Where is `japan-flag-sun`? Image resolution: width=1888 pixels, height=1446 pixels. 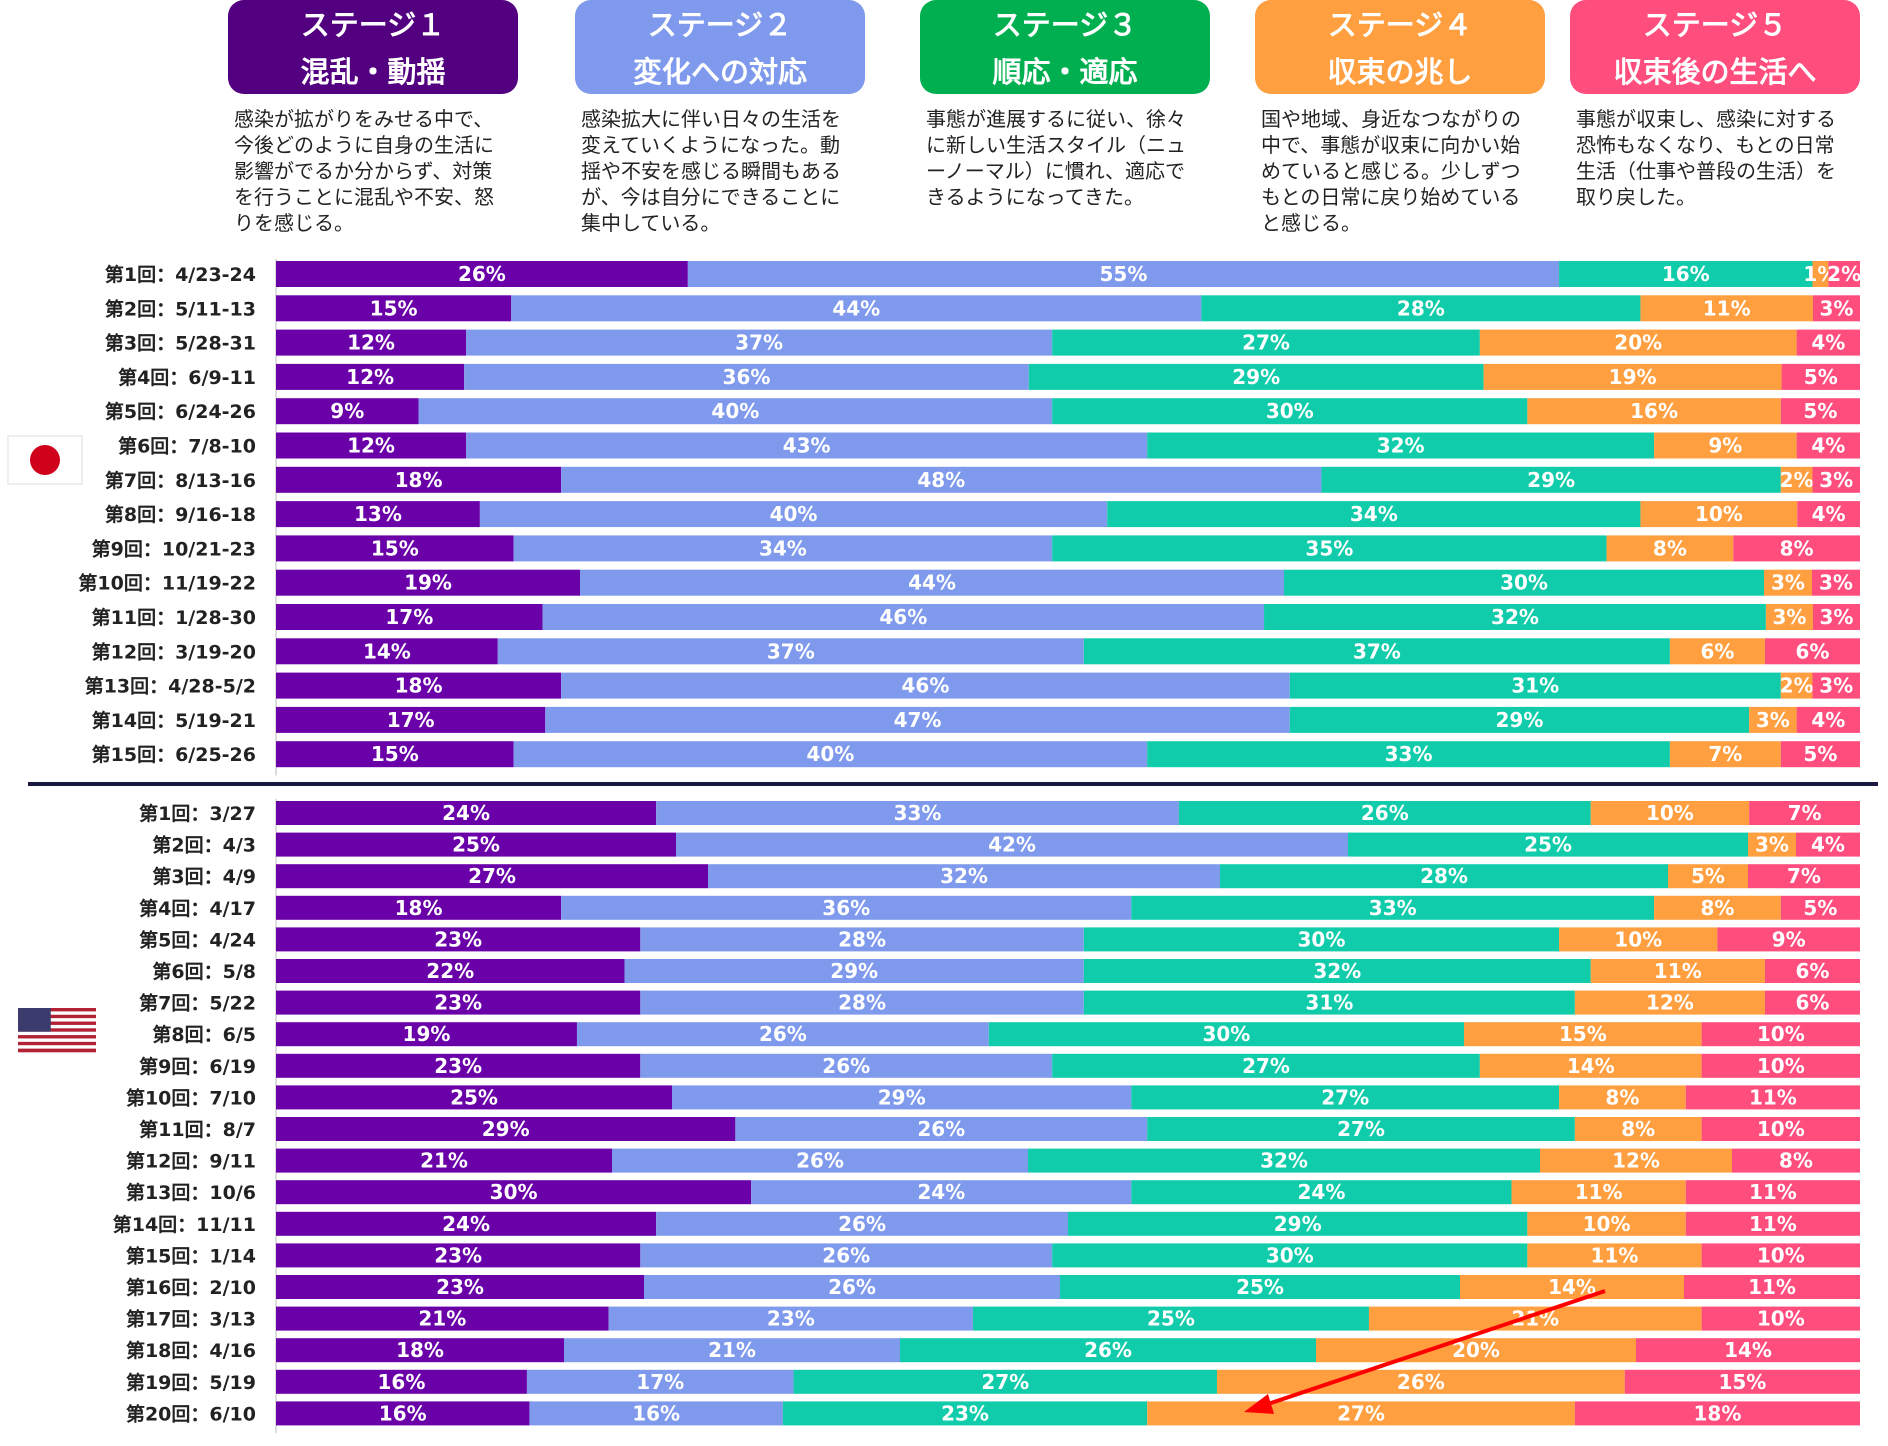
japan-flag-sun is located at coordinates (45, 460).